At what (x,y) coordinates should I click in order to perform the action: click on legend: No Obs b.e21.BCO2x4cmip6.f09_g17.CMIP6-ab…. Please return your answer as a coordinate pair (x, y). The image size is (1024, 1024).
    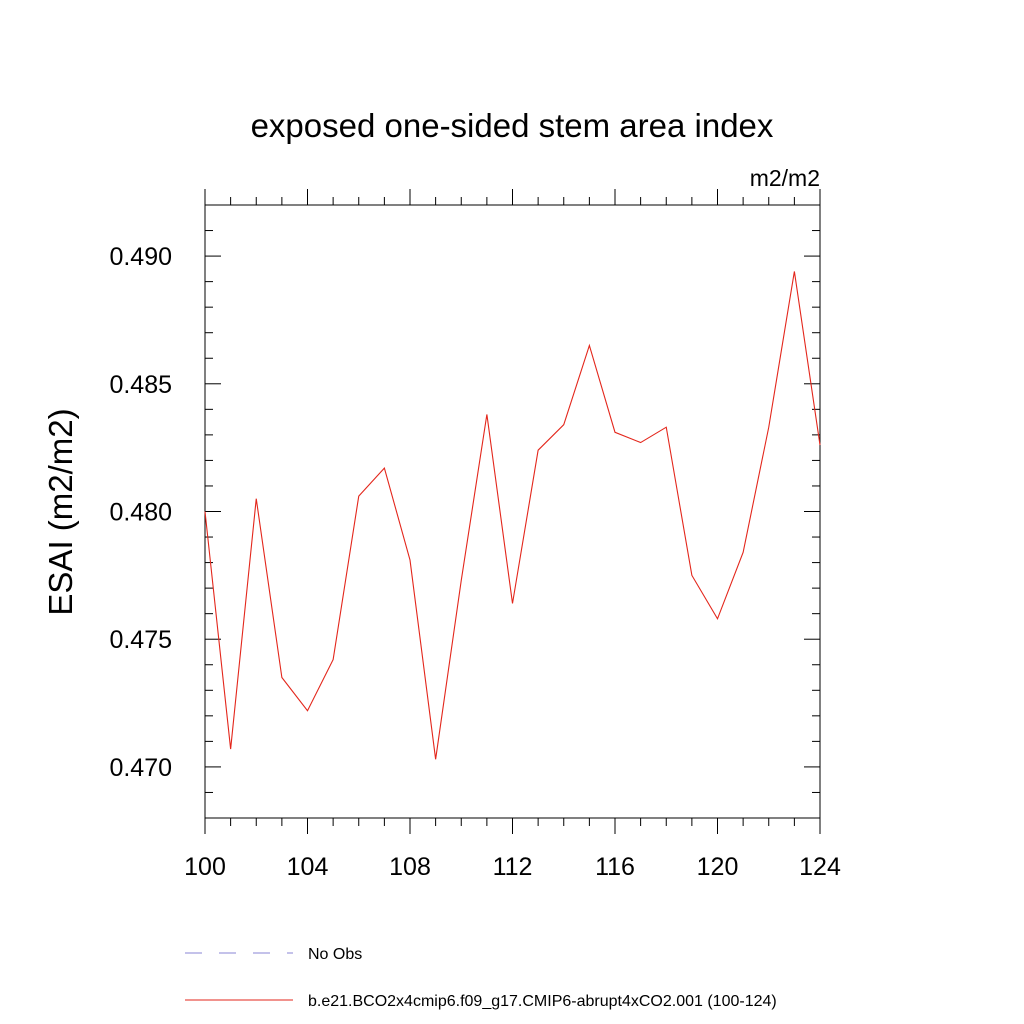
    Looking at the image, I should click on (481, 978).